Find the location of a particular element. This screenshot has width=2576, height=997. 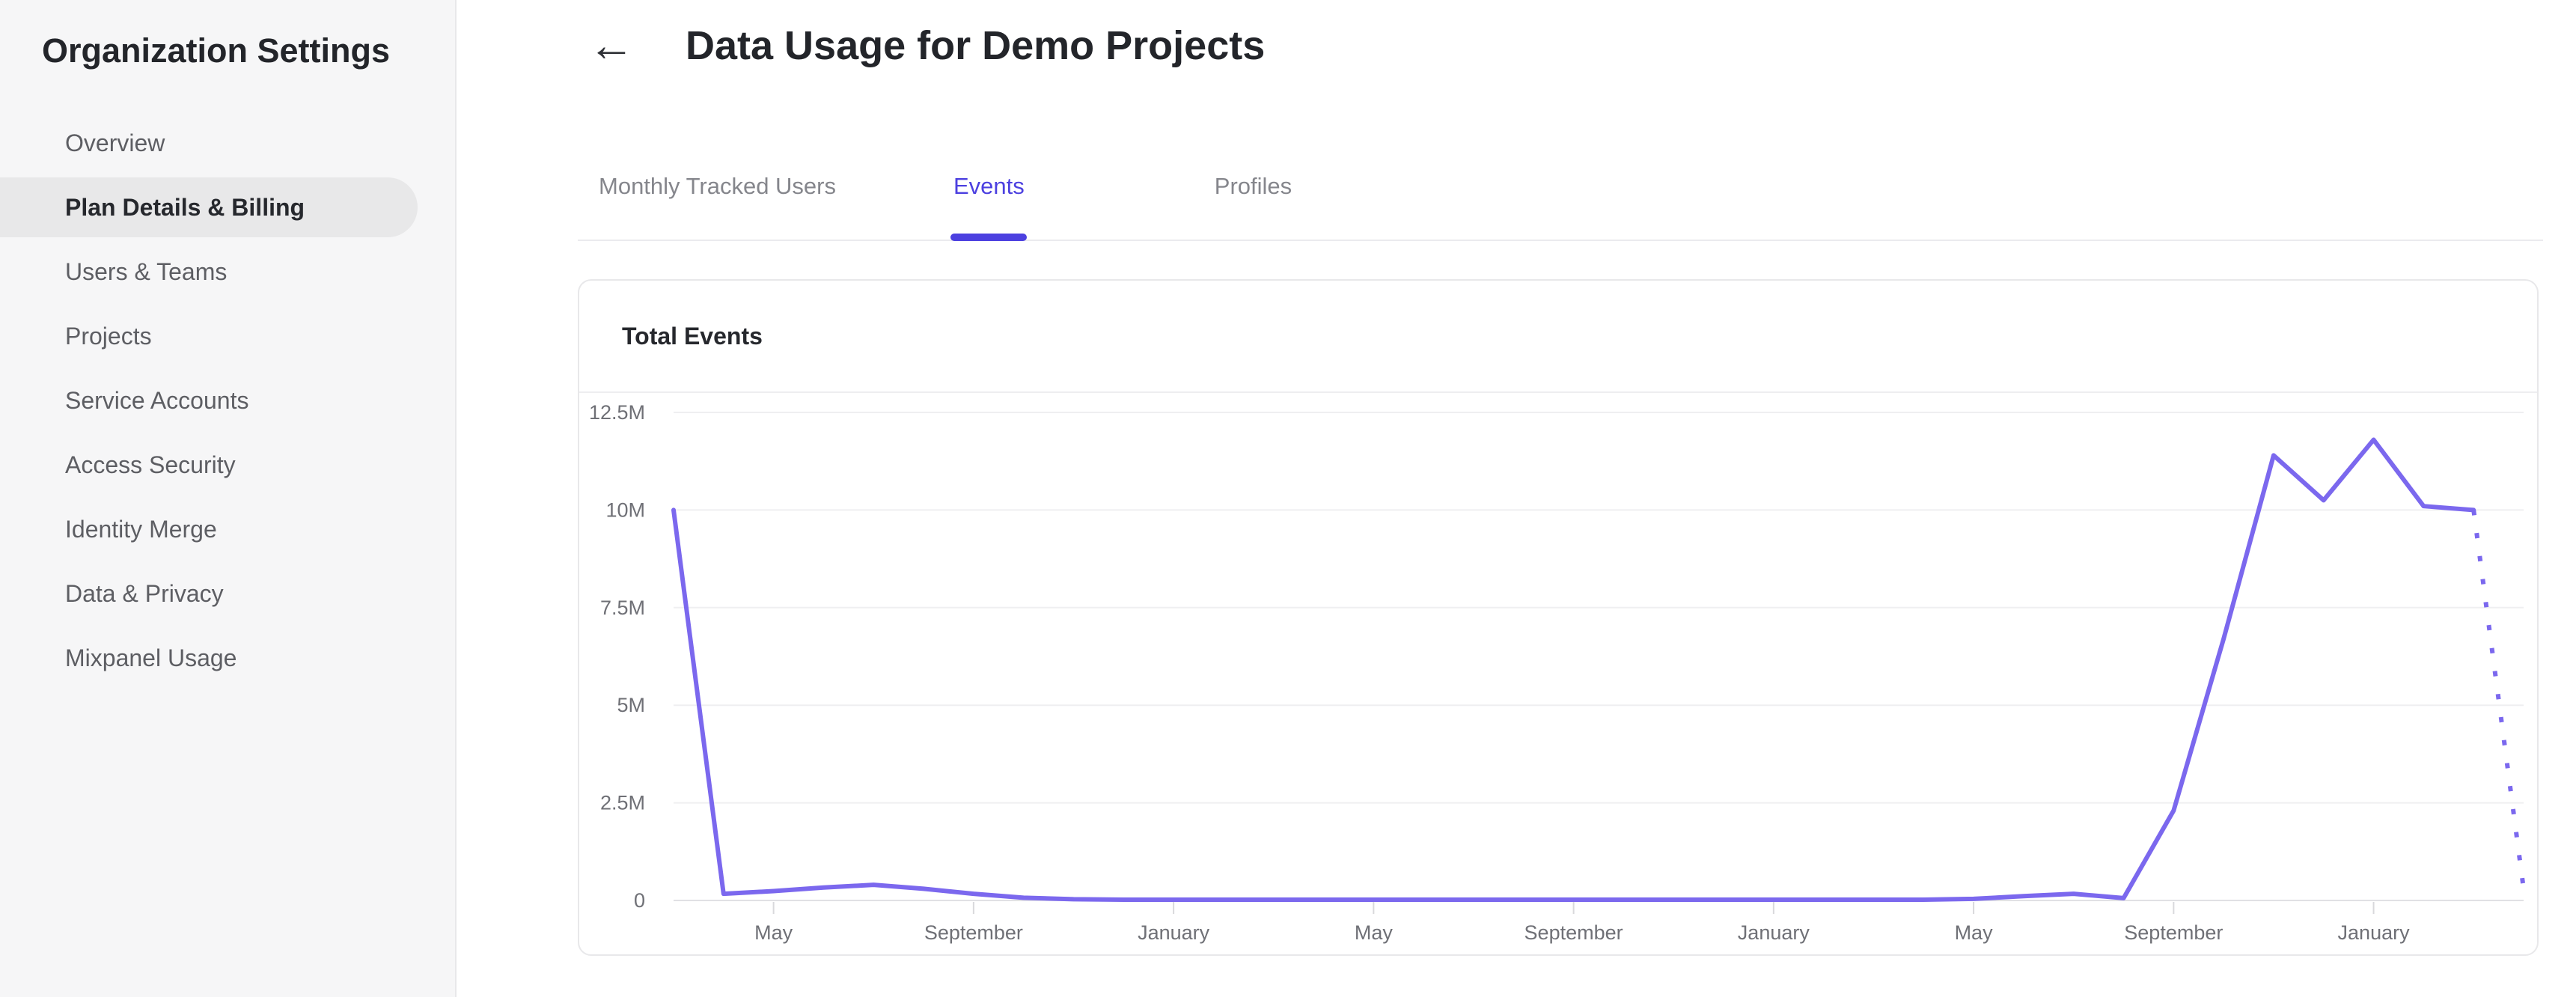

sidebar-item-users-teams: Users & Teams is located at coordinates (227, 272).